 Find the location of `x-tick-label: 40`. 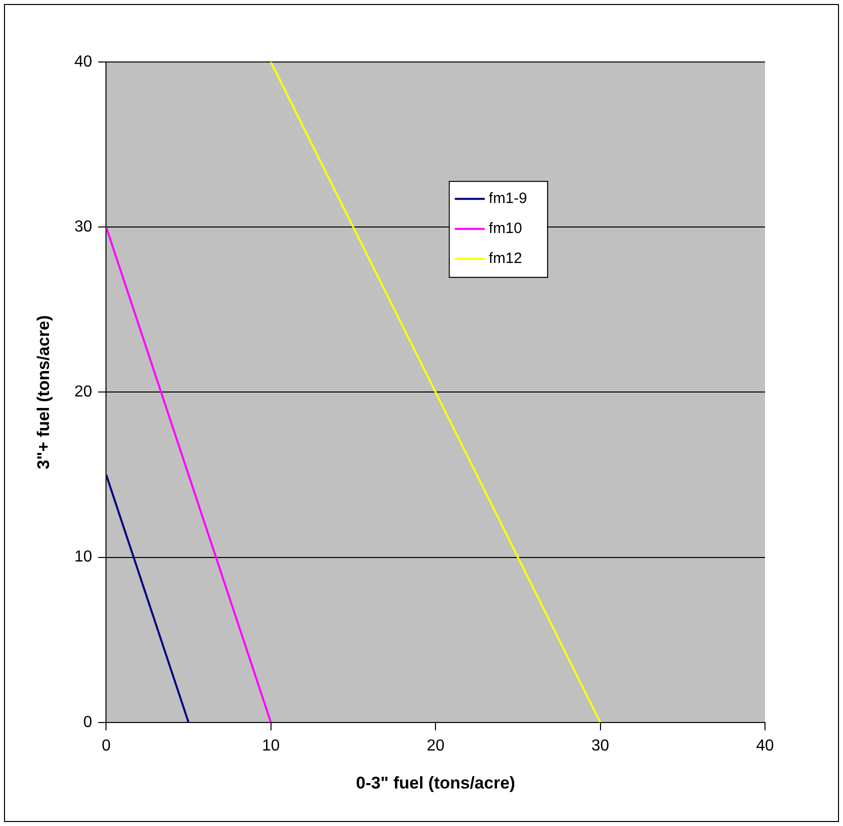

x-tick-label: 40 is located at coordinates (765, 745).